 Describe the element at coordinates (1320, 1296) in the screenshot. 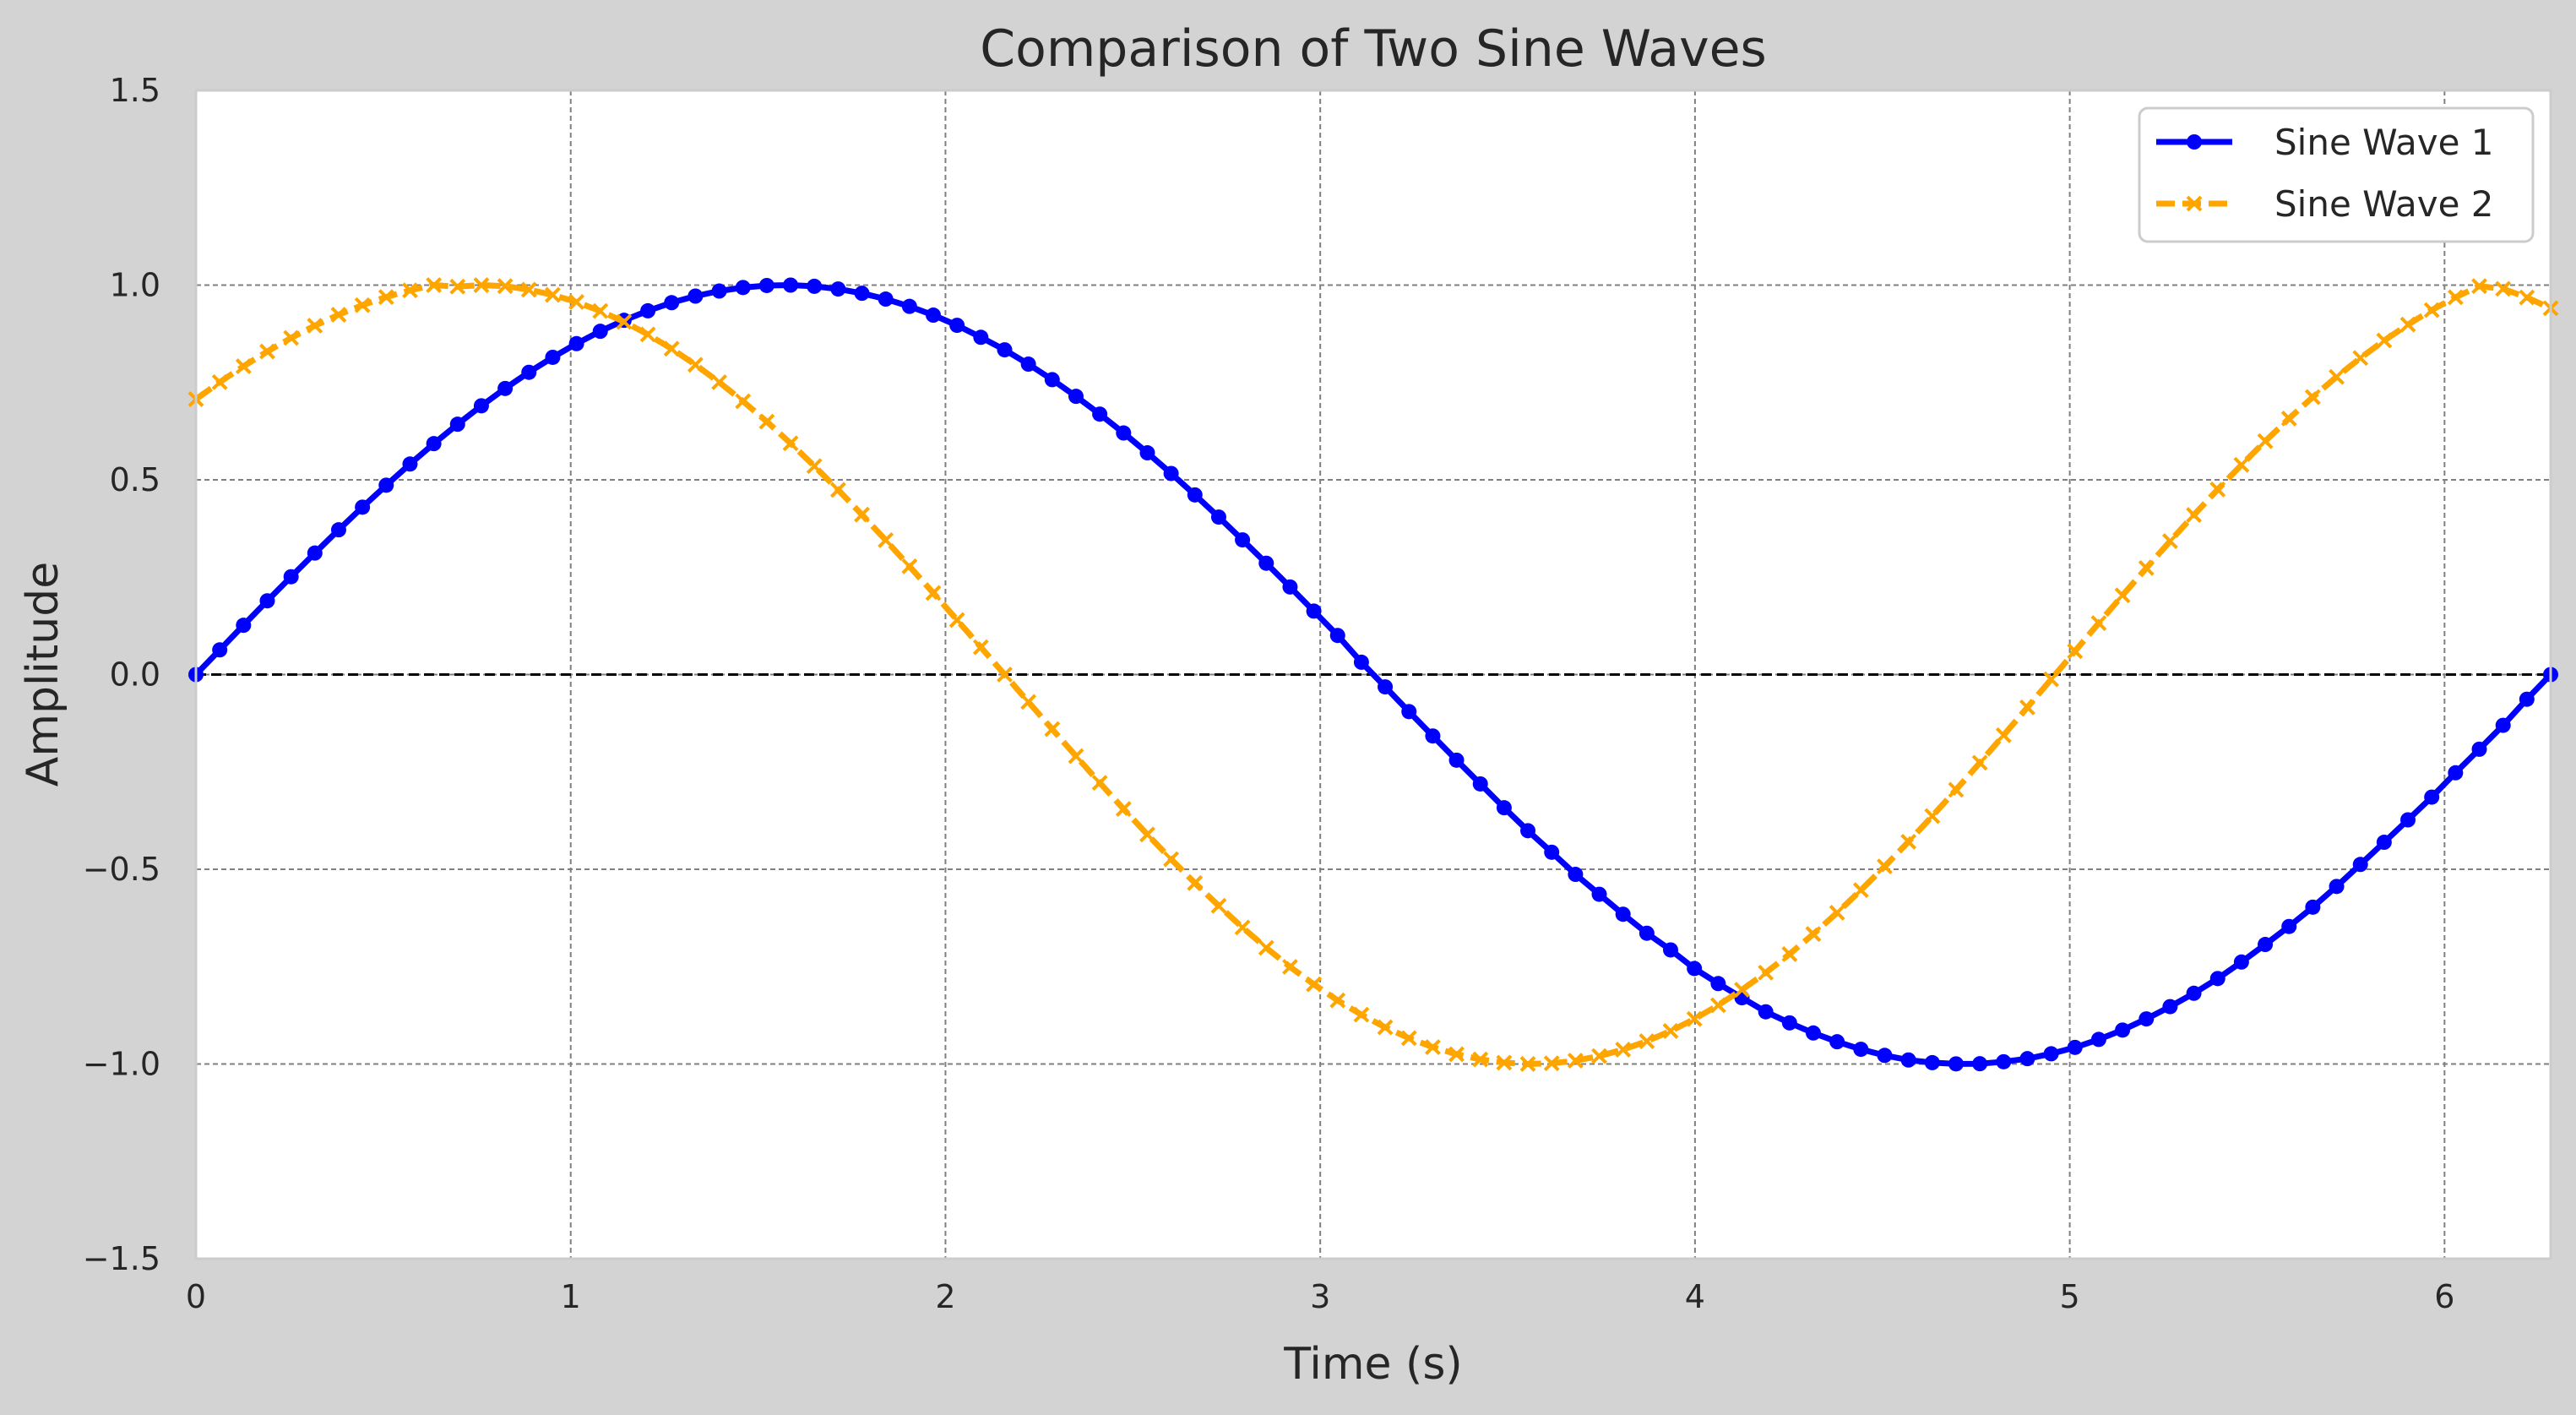

I see `x-tick-label: 3` at that location.